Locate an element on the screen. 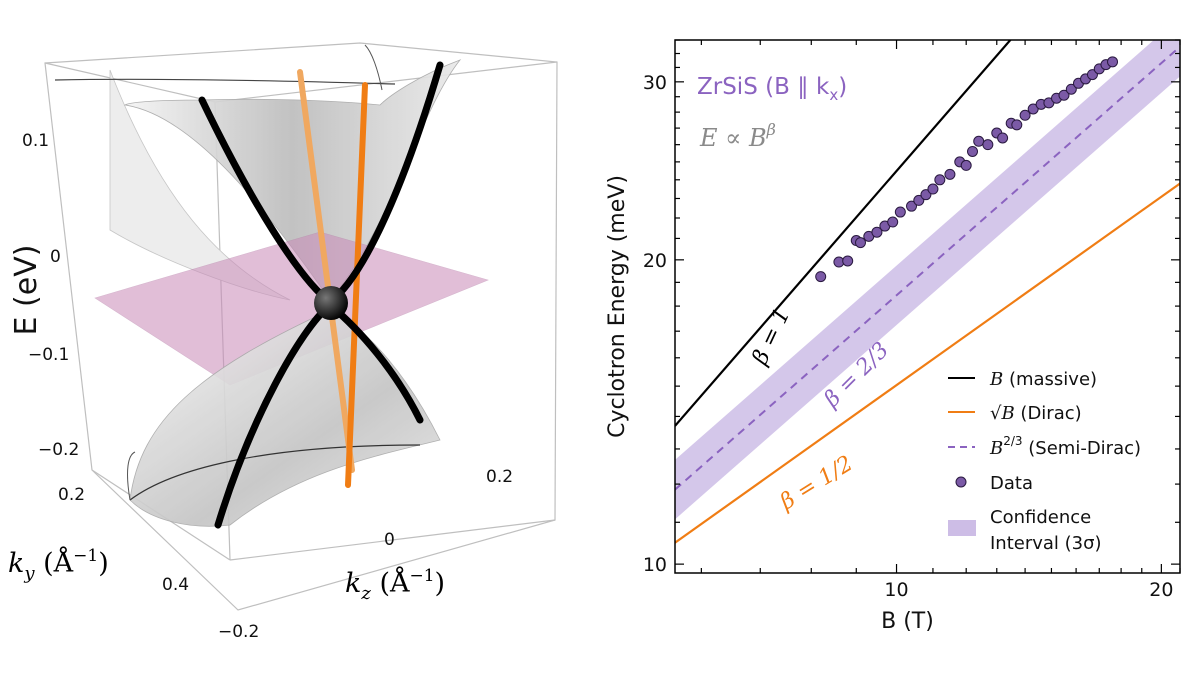  legend-label-confidence: Confidence is located at coordinates (1040, 517).